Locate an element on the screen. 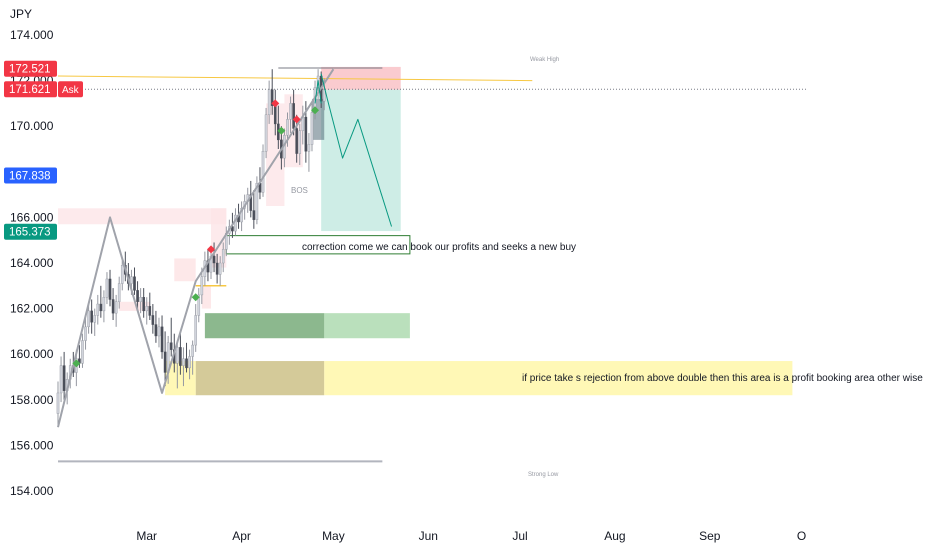 Image resolution: width=932 pixels, height=550 pixels. x-tick-label: May is located at coordinates (333, 536).